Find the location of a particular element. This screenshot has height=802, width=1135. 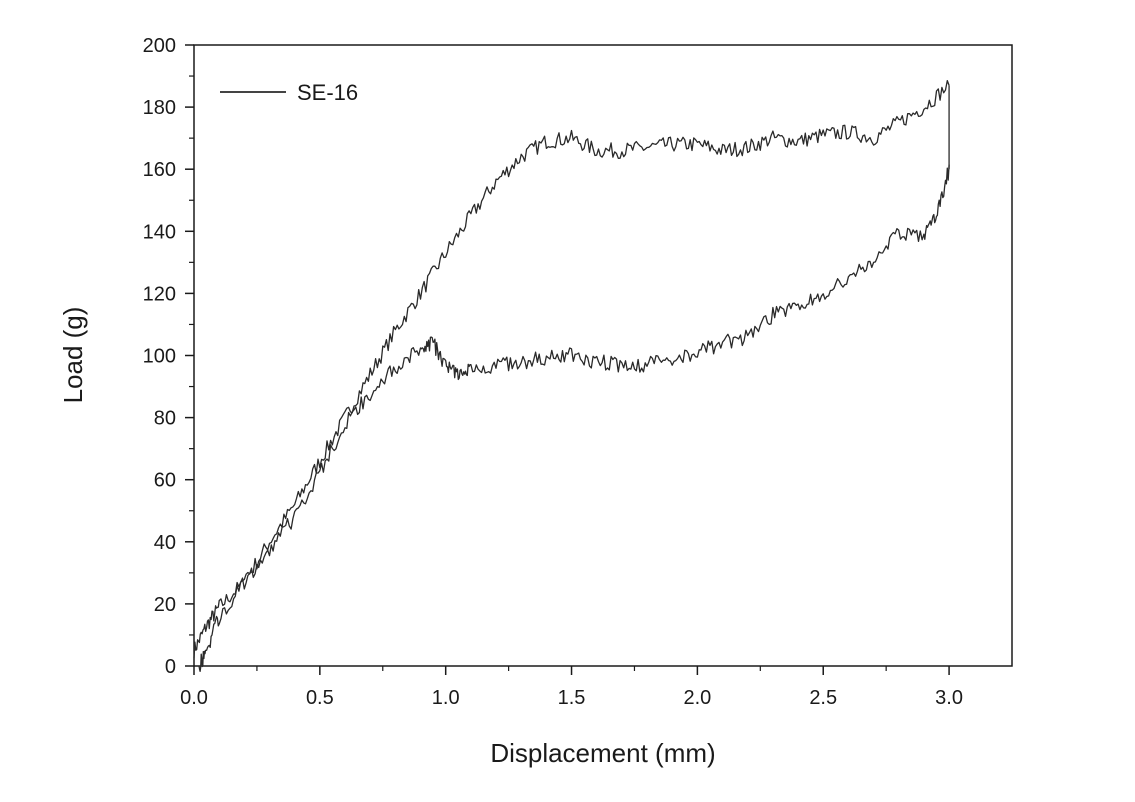

x-tick-label: 3.0 is located at coordinates (949, 698).